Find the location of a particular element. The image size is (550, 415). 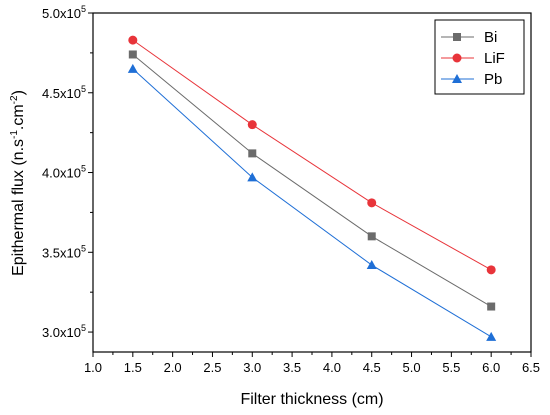

y-axis-title-sup2: -2 is located at coordinates (14, 99).